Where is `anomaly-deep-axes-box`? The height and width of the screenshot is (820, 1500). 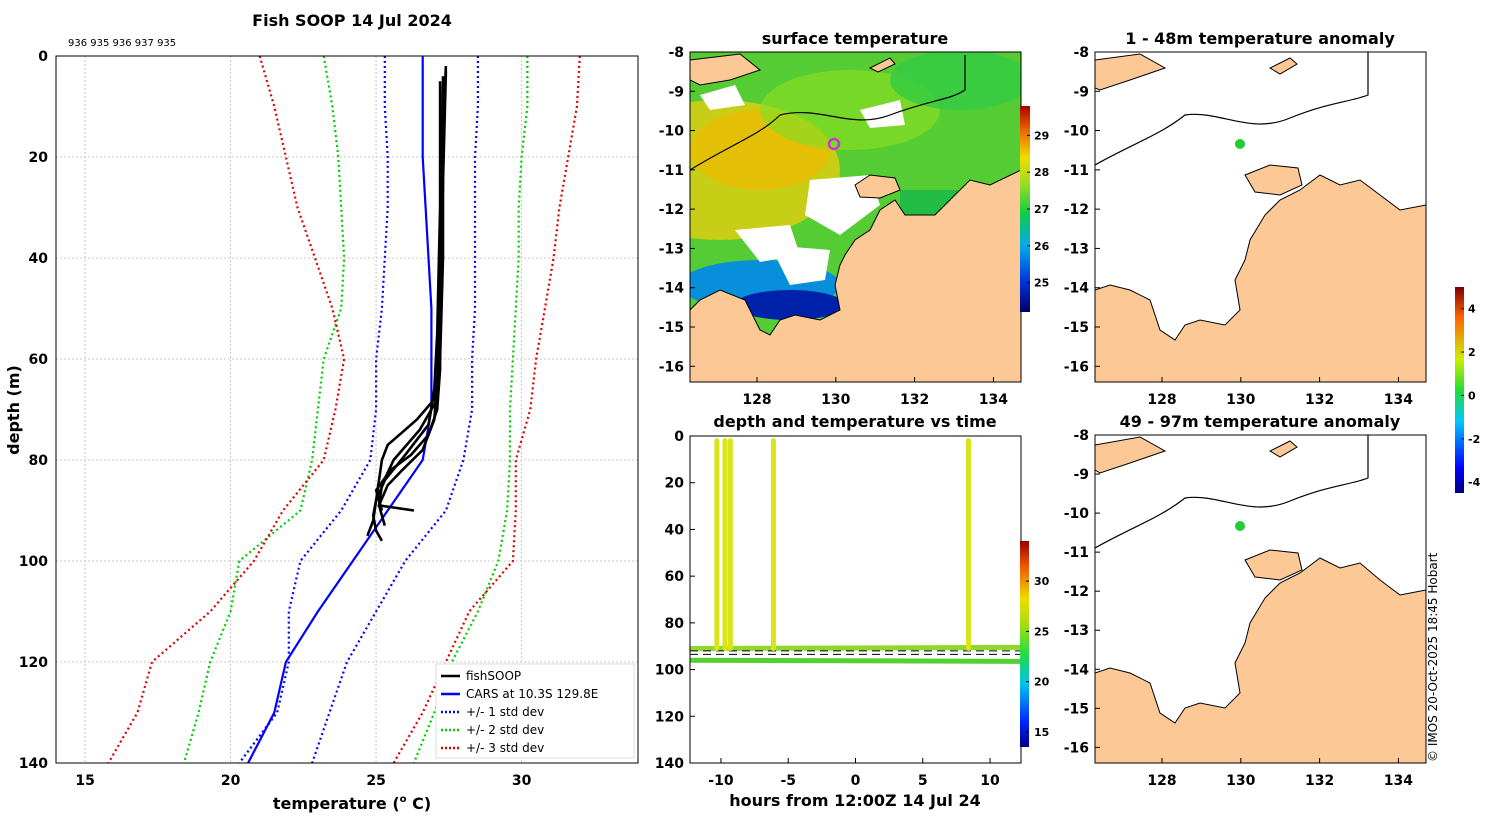 anomaly-deep-axes-box is located at coordinates (1260, 599).